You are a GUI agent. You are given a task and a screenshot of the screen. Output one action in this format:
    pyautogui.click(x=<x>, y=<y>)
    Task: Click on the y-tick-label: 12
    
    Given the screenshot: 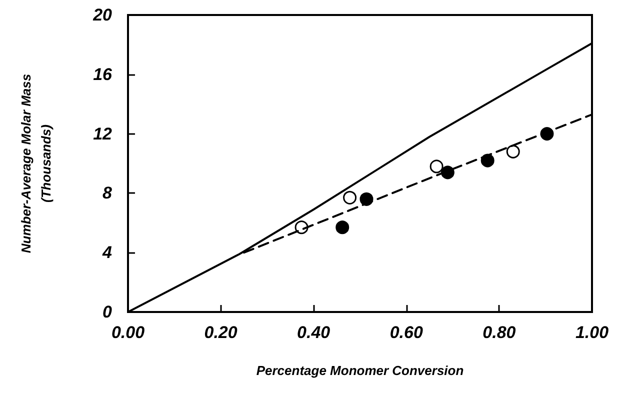 What is the action you would take?
    pyautogui.click(x=103, y=134)
    